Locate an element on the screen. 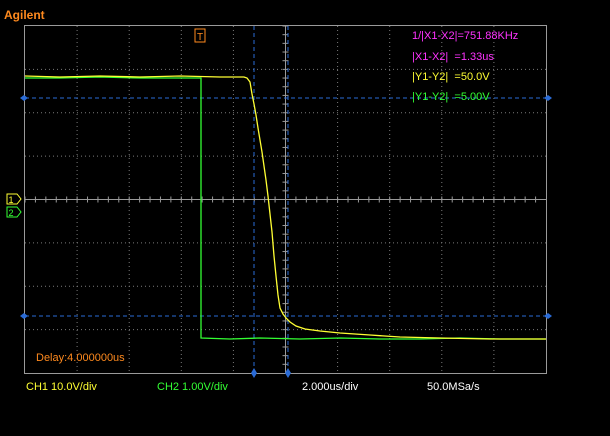 The image size is (610, 436). trigger-marker: T is located at coordinates (200, 35).